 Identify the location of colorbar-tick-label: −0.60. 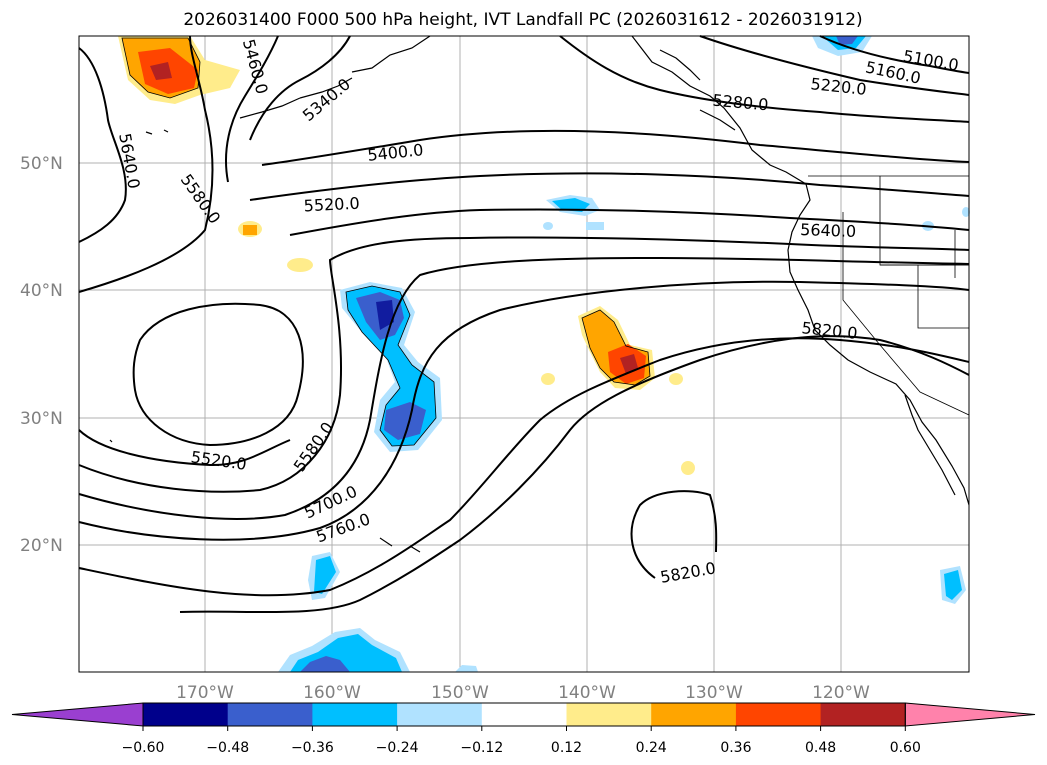
(143, 748).